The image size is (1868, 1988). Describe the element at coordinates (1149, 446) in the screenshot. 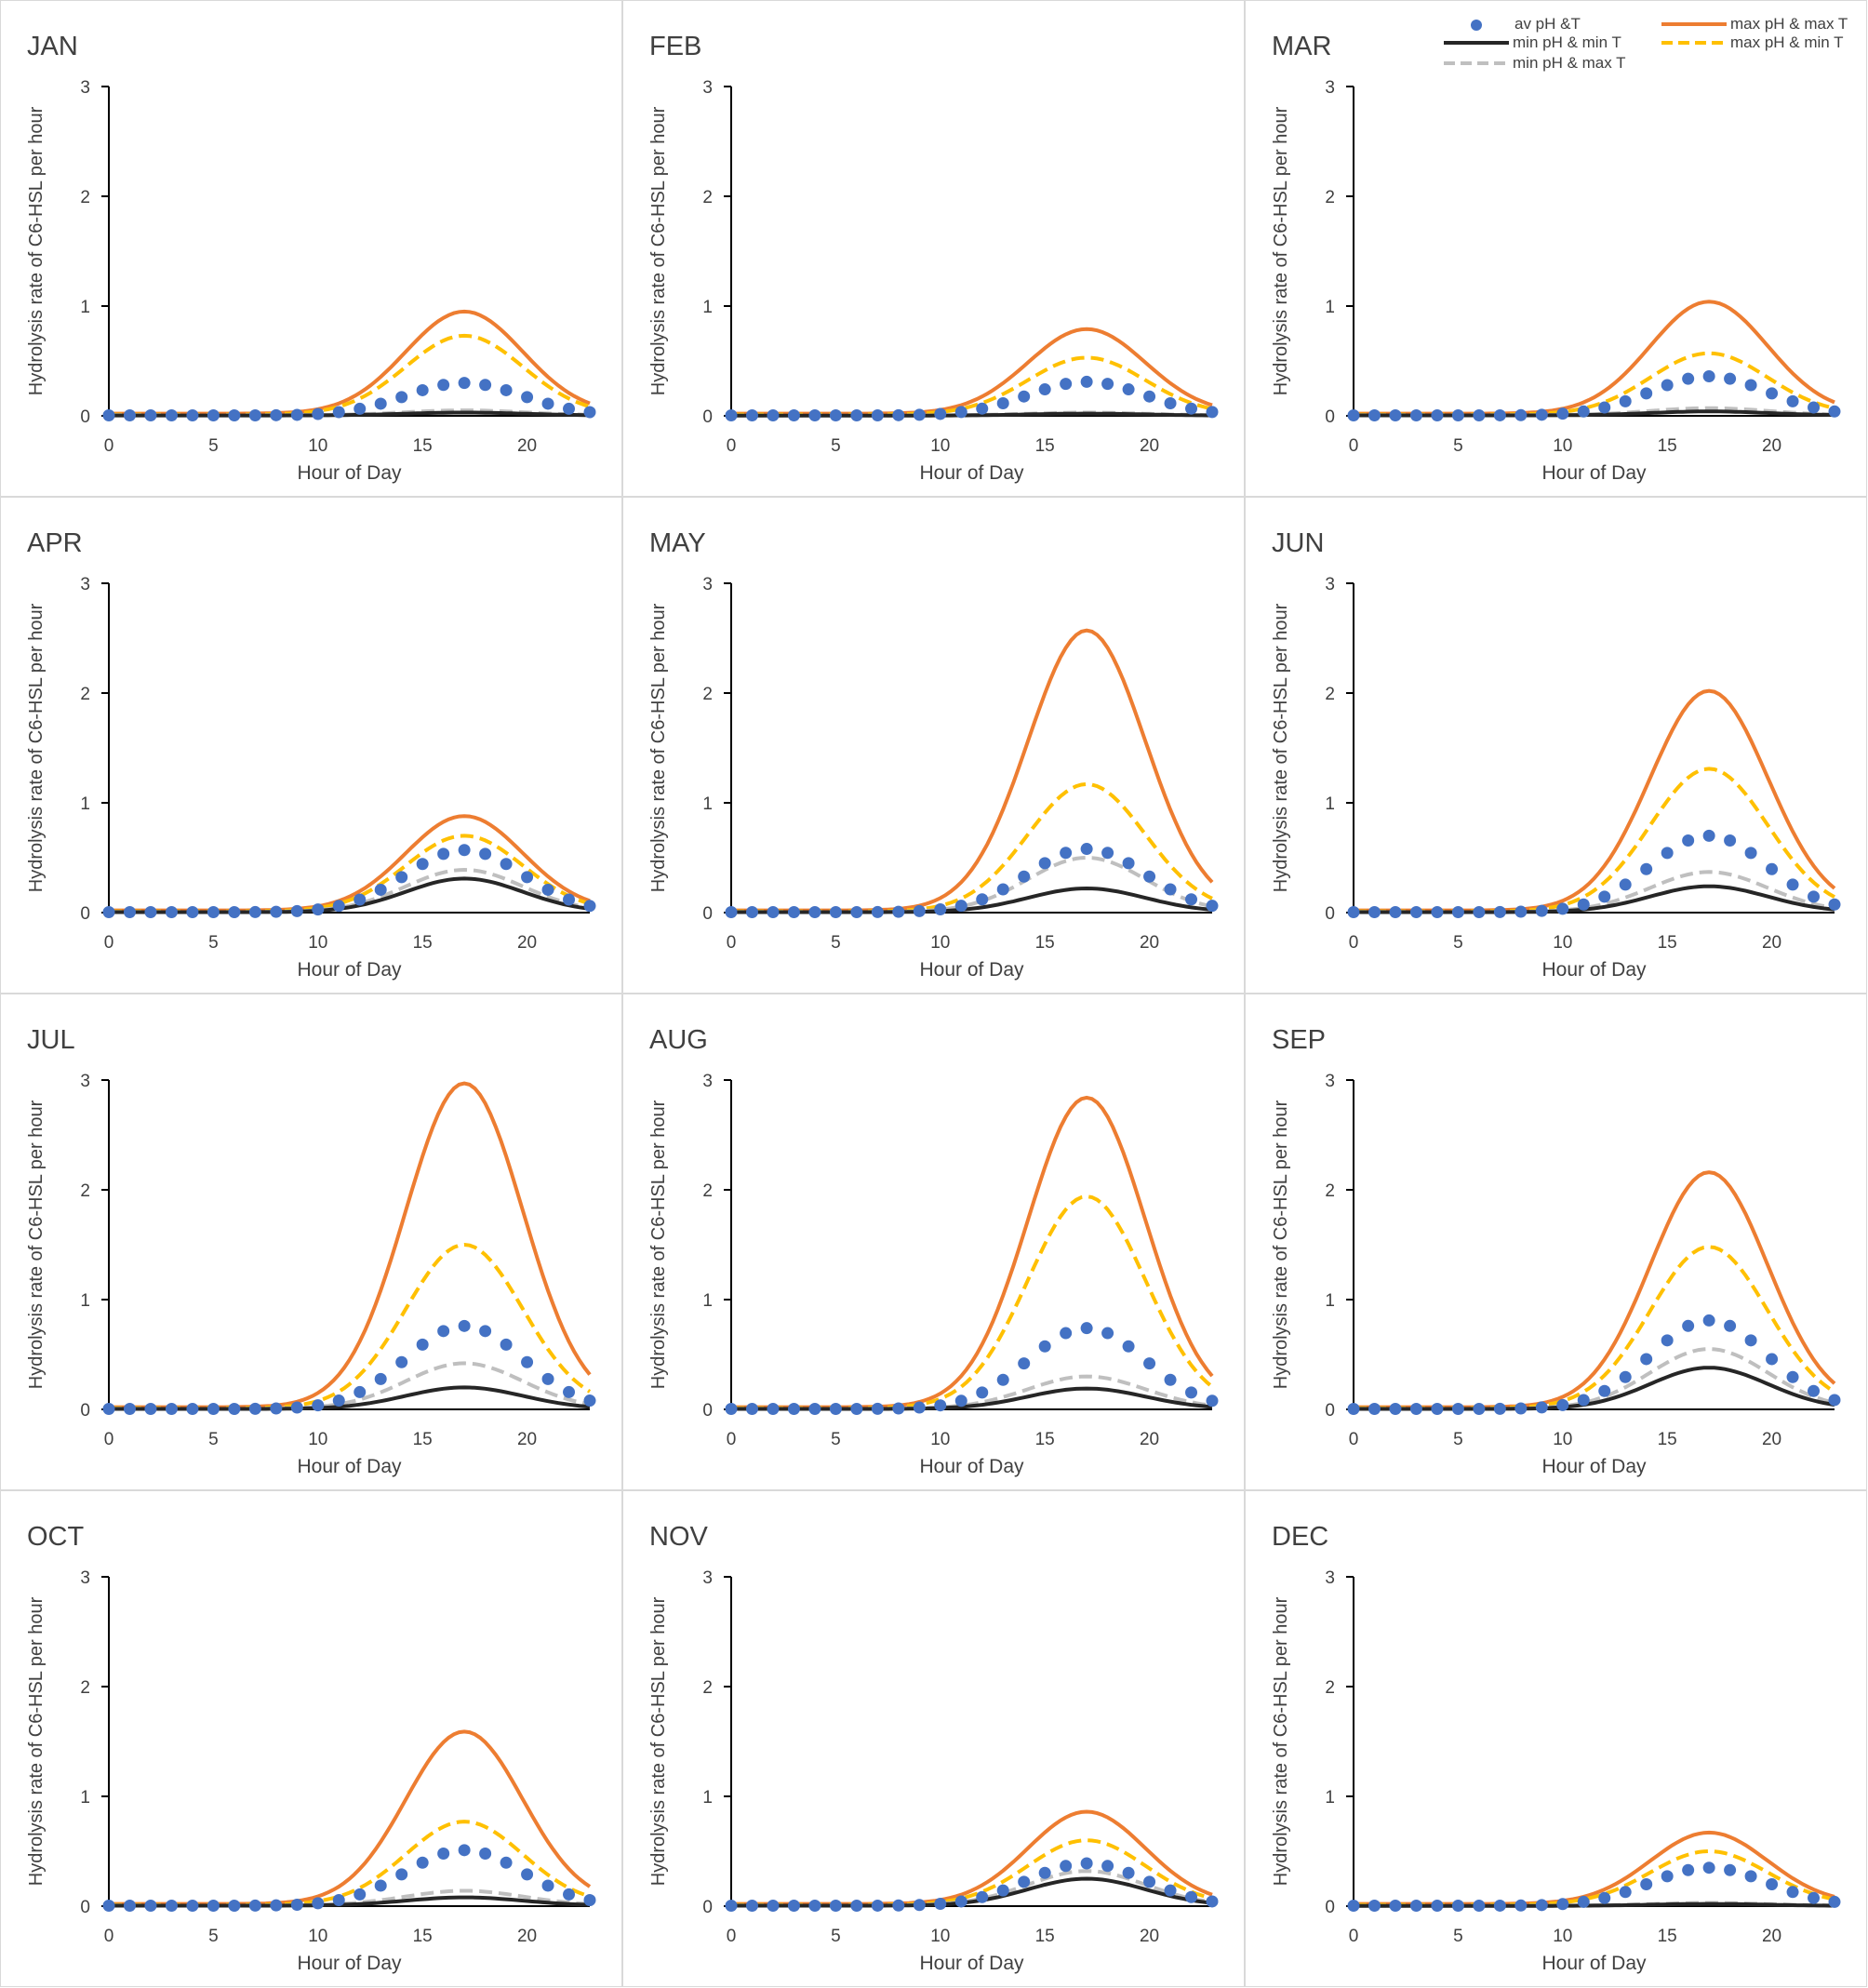

I see `x-tick-label: 20` at that location.